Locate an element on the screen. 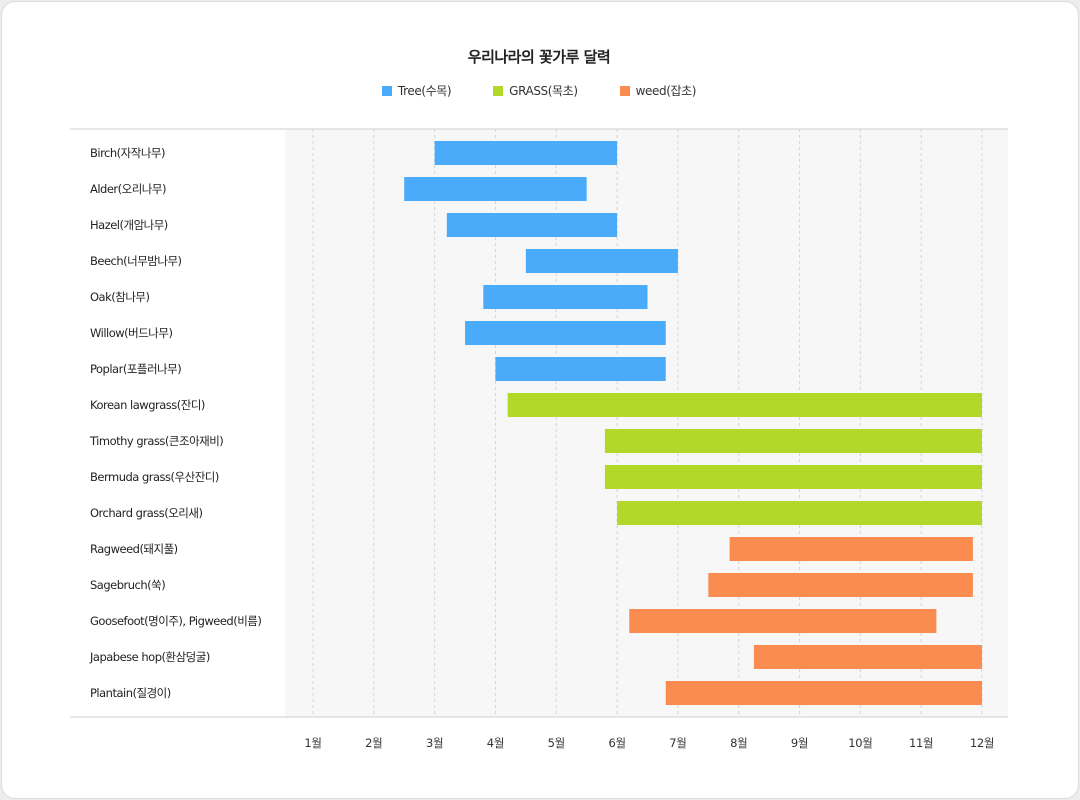  x-tick-label: 12월 is located at coordinates (982, 743).